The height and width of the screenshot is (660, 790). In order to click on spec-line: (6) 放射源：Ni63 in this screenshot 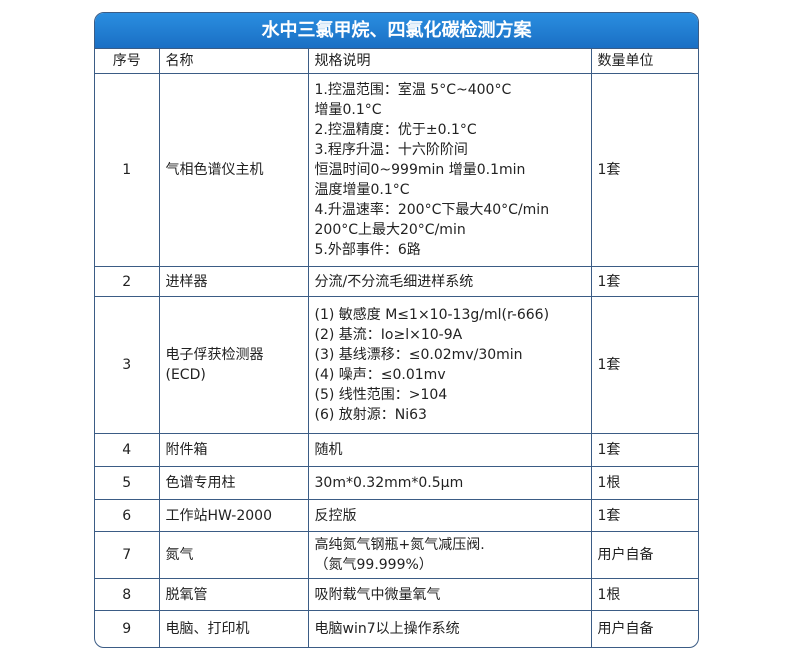, I will do `click(370, 415)`.